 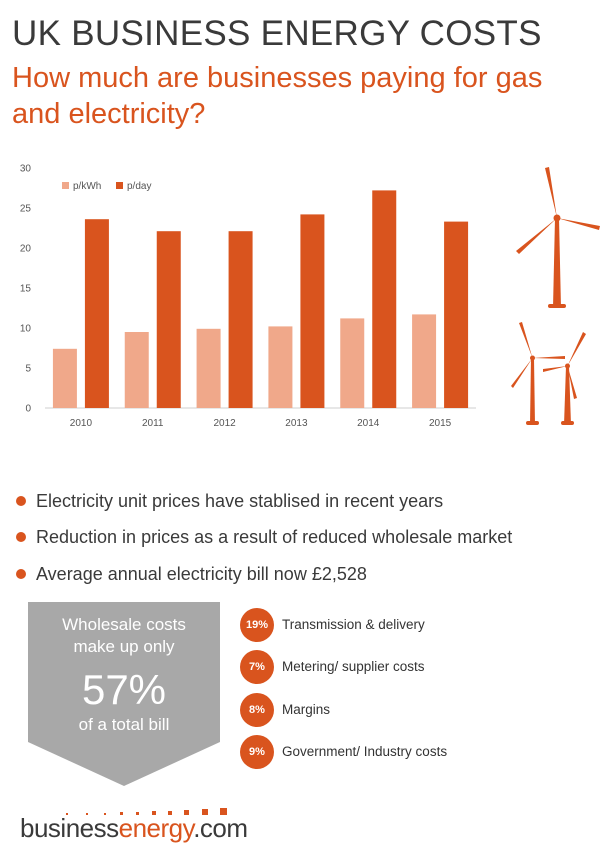 I want to click on list-item: 7% Metering/ supplier costs, so click(x=420, y=667).